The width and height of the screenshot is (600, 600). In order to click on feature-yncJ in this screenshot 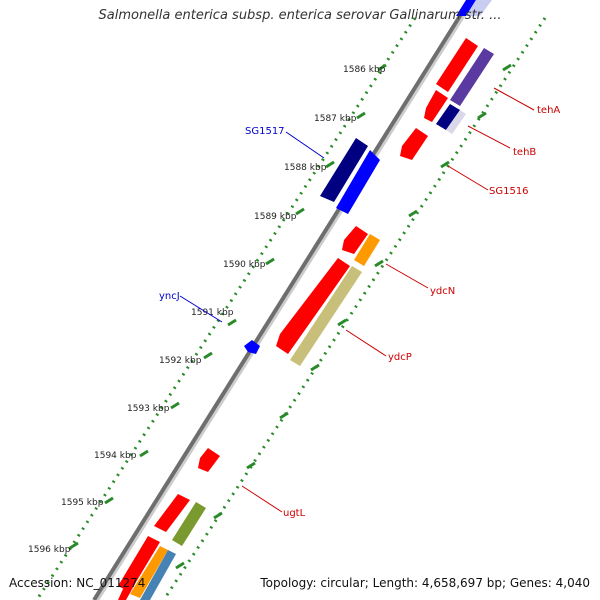, I will do `click(252, 347)`.